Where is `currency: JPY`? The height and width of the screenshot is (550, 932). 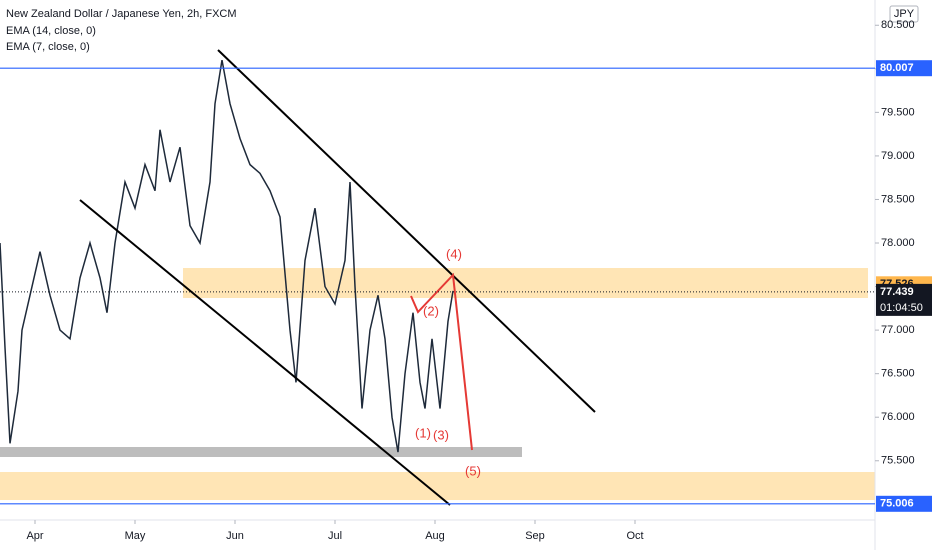 currency: JPY is located at coordinates (904, 14).